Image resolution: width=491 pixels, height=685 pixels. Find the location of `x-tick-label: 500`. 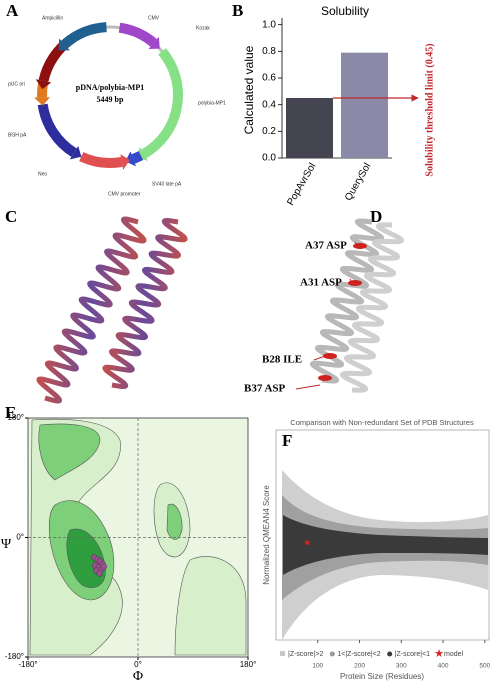

x-tick-label: 500 is located at coordinates (484, 666).